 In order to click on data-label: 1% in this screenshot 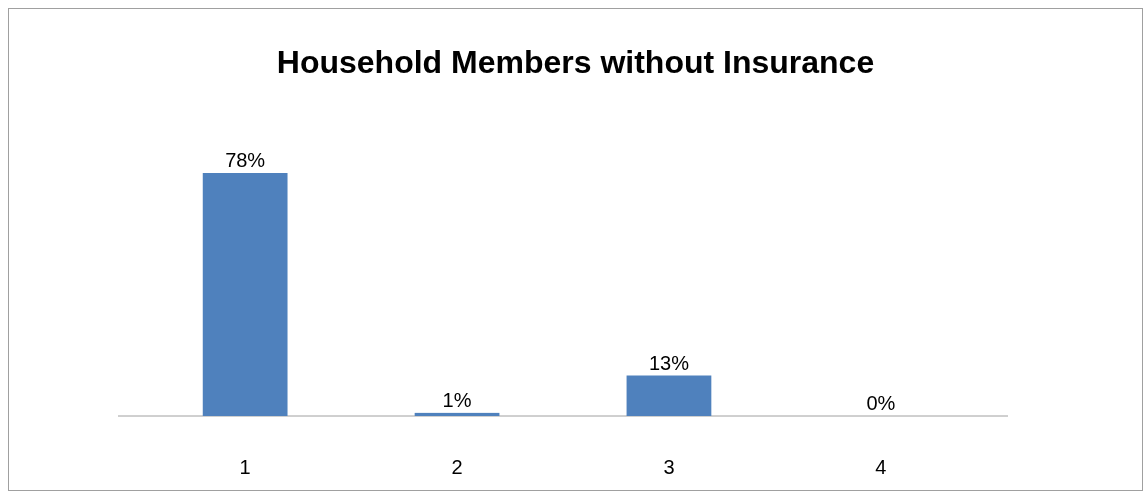, I will do `click(457, 399)`.